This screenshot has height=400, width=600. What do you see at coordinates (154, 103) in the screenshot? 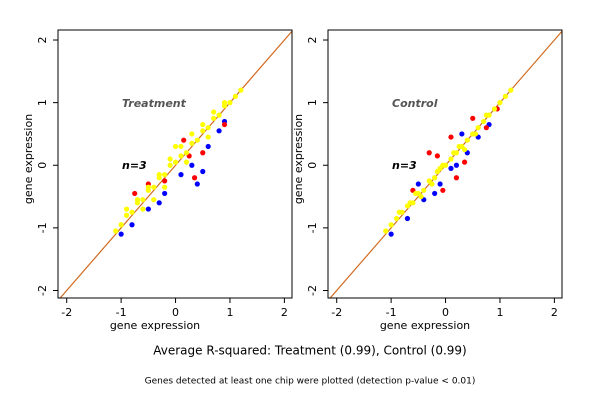
I see `panel-label: Treatment` at bounding box center [154, 103].